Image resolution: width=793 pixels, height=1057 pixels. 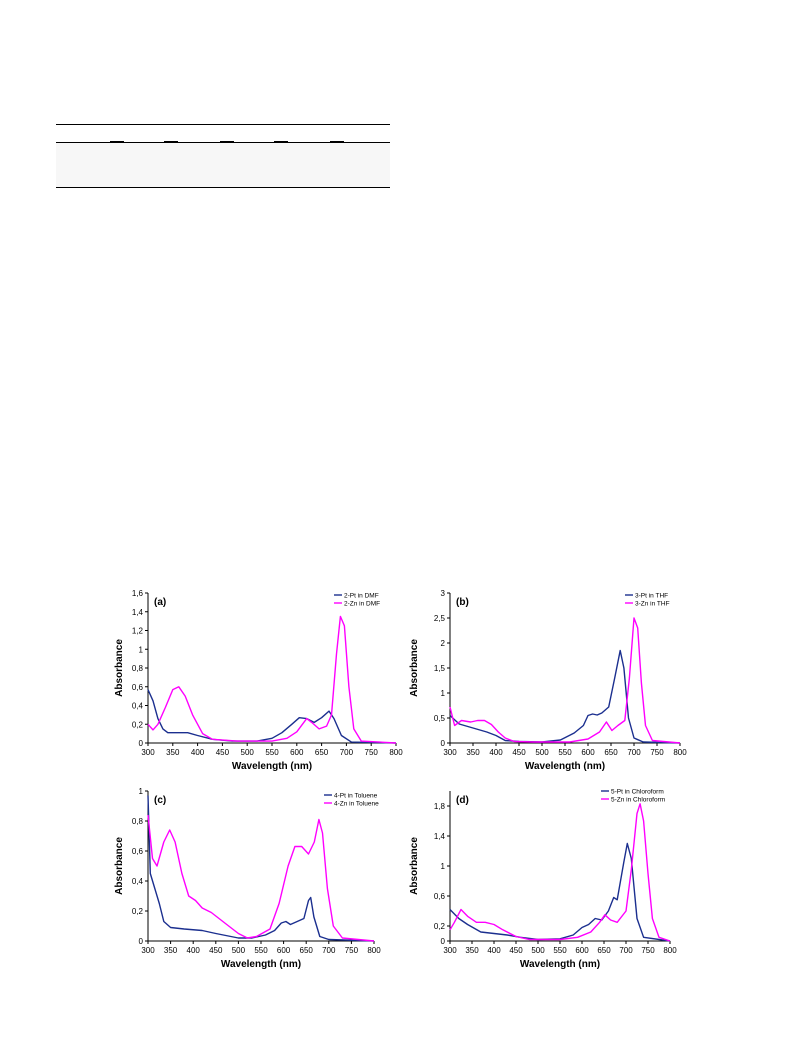 I want to click on legend-label: 5-Zn in Chloroform, so click(x=638, y=800).